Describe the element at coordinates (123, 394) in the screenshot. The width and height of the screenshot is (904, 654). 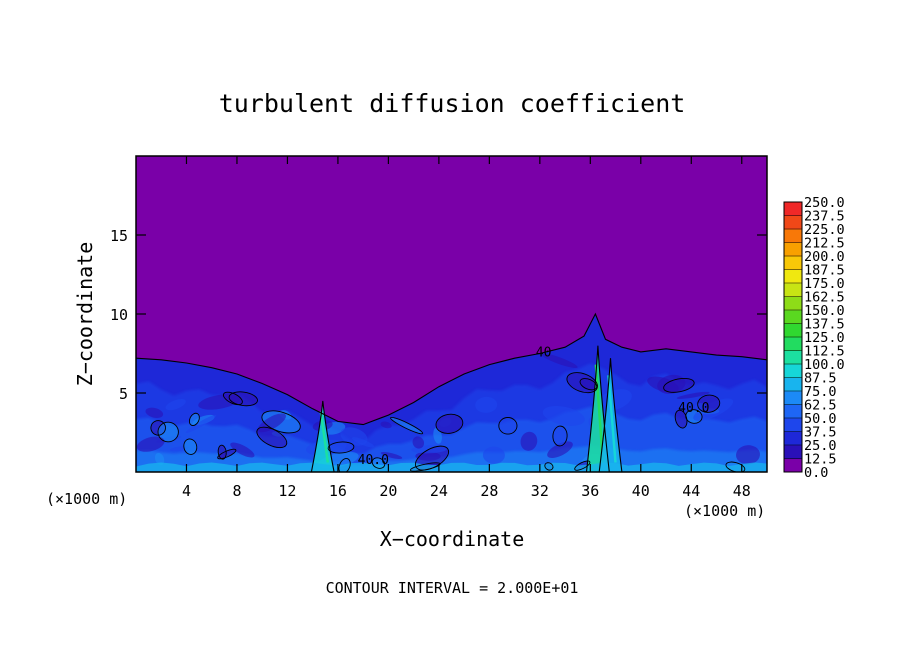
I see `y-tick-label-0: 5` at that location.